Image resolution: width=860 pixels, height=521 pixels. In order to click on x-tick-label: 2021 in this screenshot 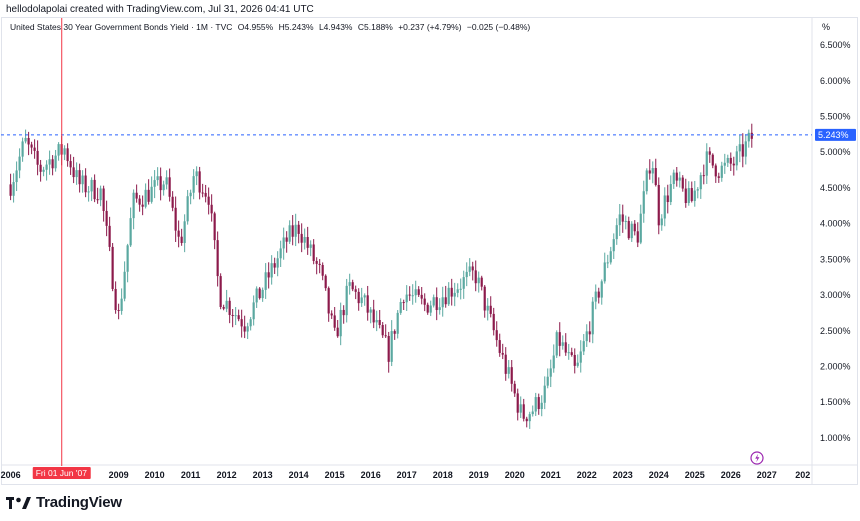, I will do `click(551, 475)`.